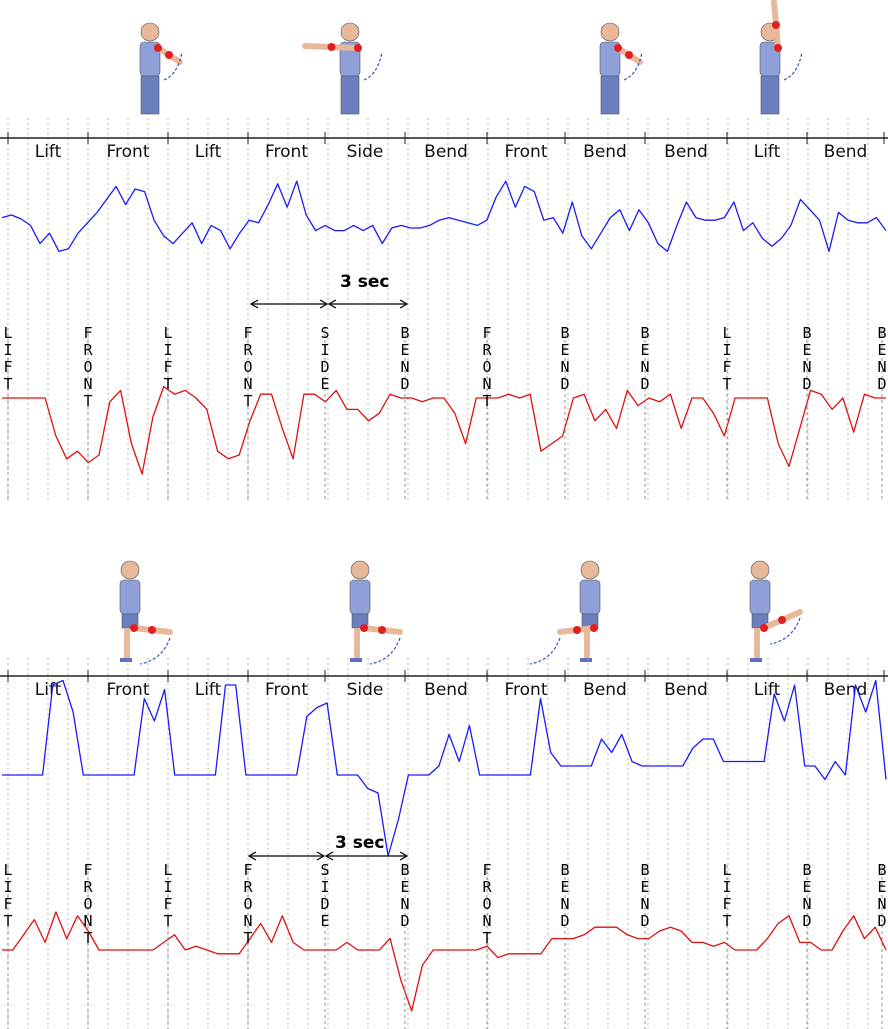 The image size is (888, 1029). What do you see at coordinates (444, 216) in the screenshot?
I see `series-line-blue` at bounding box center [444, 216].